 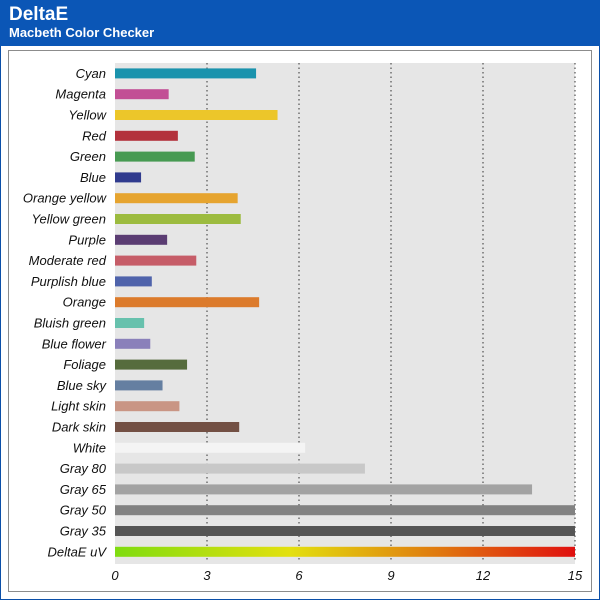 What do you see at coordinates (139, 385) in the screenshot?
I see `bar-blue-sky` at bounding box center [139, 385].